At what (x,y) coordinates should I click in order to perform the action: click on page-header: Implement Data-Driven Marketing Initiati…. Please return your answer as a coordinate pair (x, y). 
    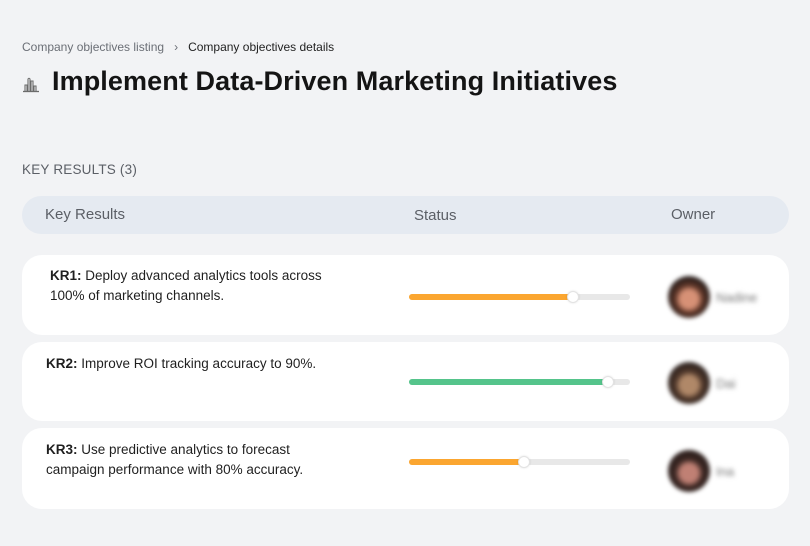
    Looking at the image, I should click on (319, 81).